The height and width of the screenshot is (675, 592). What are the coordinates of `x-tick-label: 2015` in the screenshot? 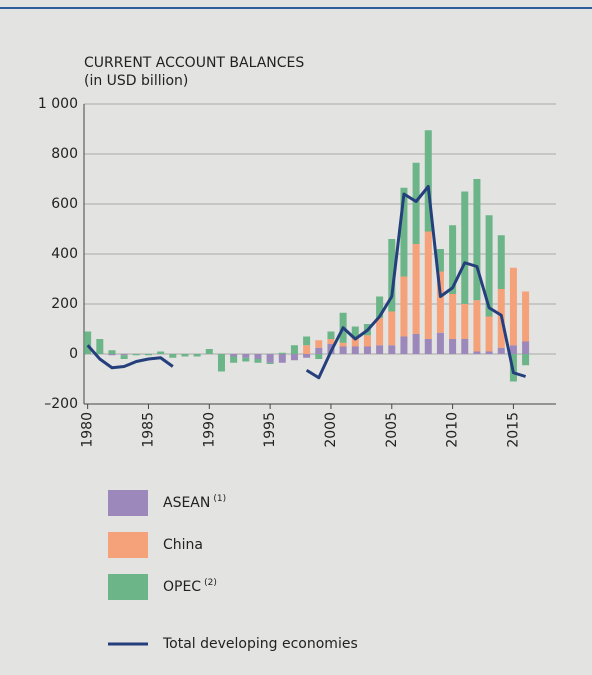 It's located at (513, 430).